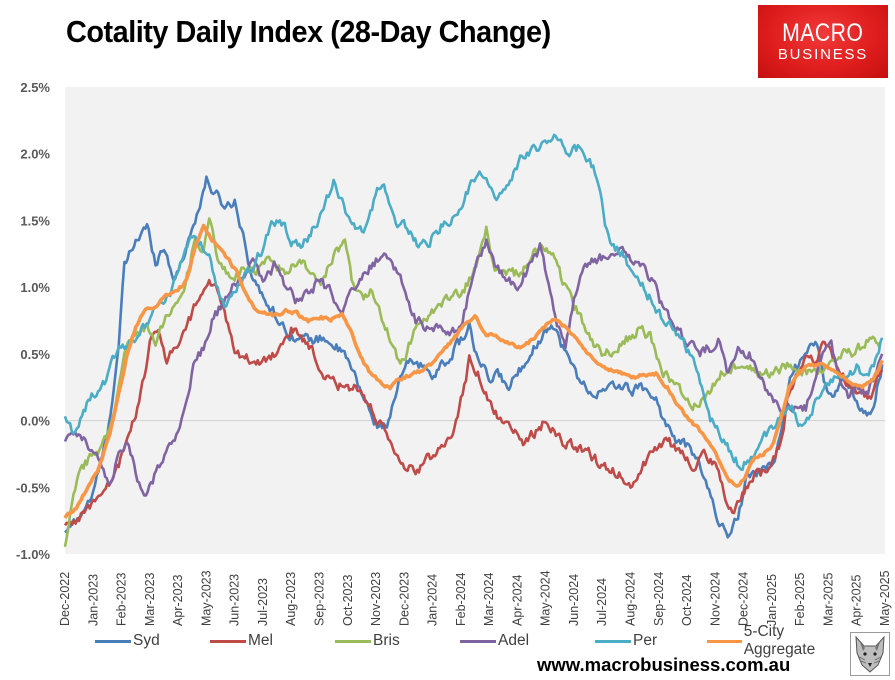 The height and width of the screenshot is (680, 895). I want to click on x-tick-label: Jan-2025, so click(772, 600).